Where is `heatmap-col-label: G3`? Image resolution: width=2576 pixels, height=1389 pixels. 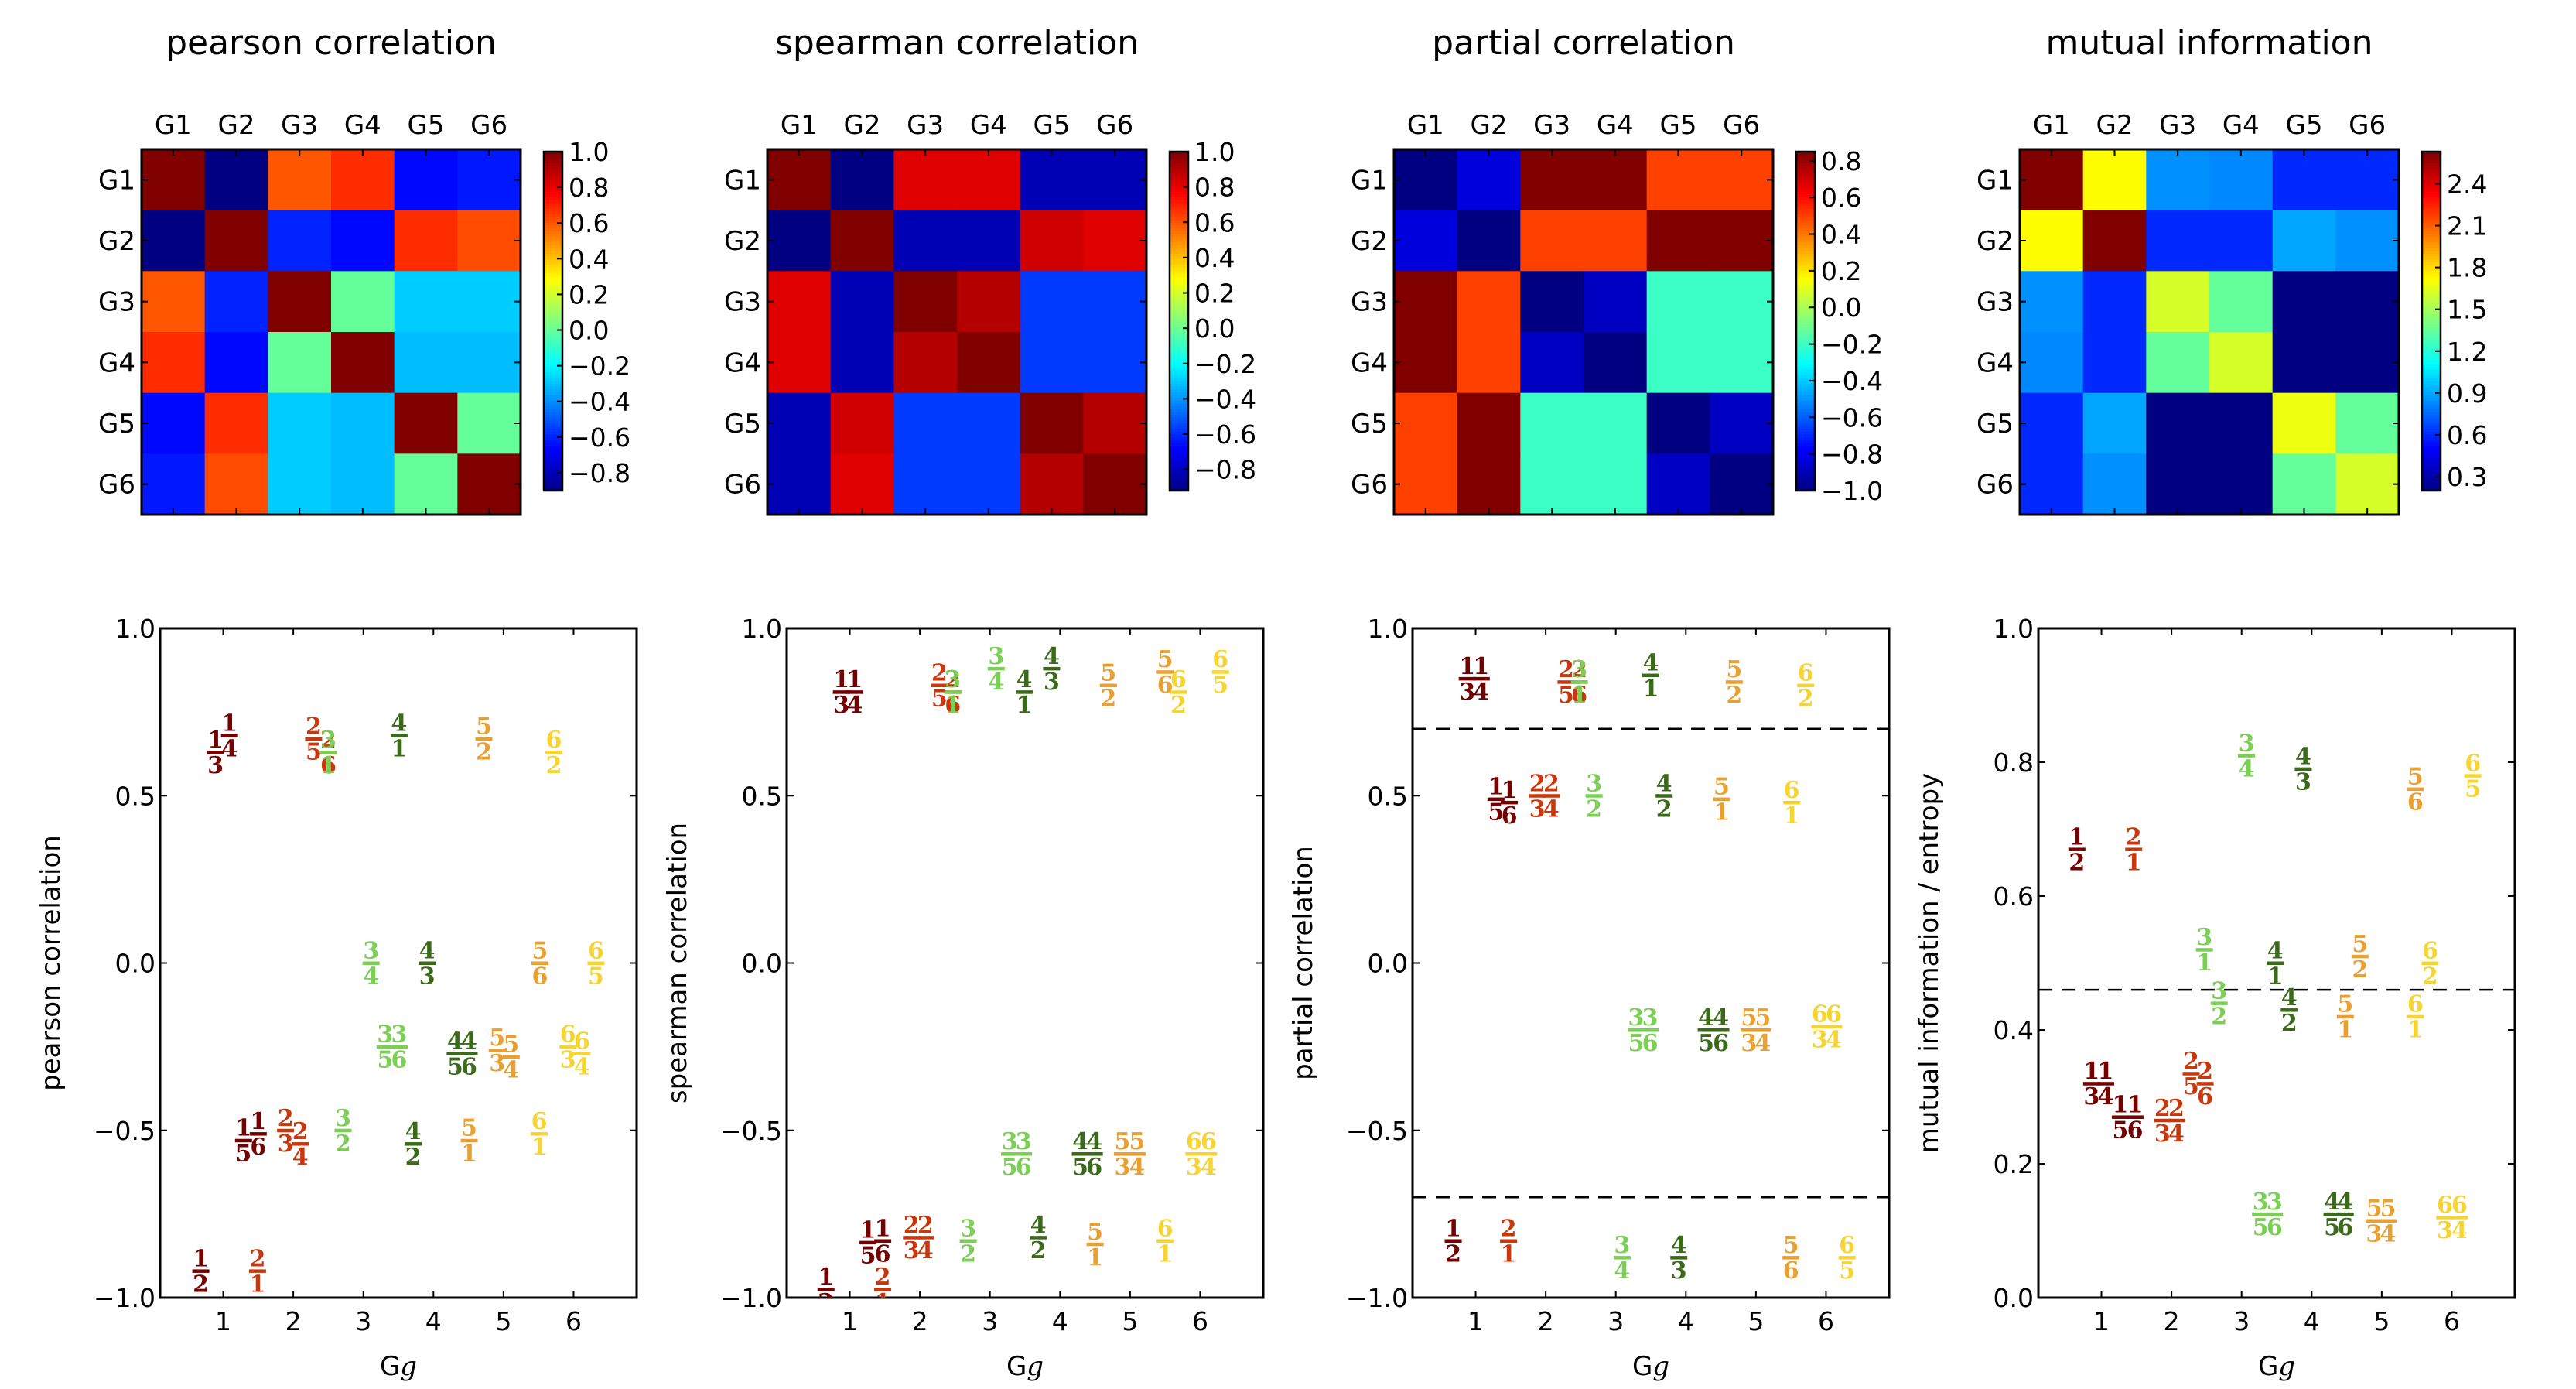 heatmap-col-label: G3 is located at coordinates (1551, 125).